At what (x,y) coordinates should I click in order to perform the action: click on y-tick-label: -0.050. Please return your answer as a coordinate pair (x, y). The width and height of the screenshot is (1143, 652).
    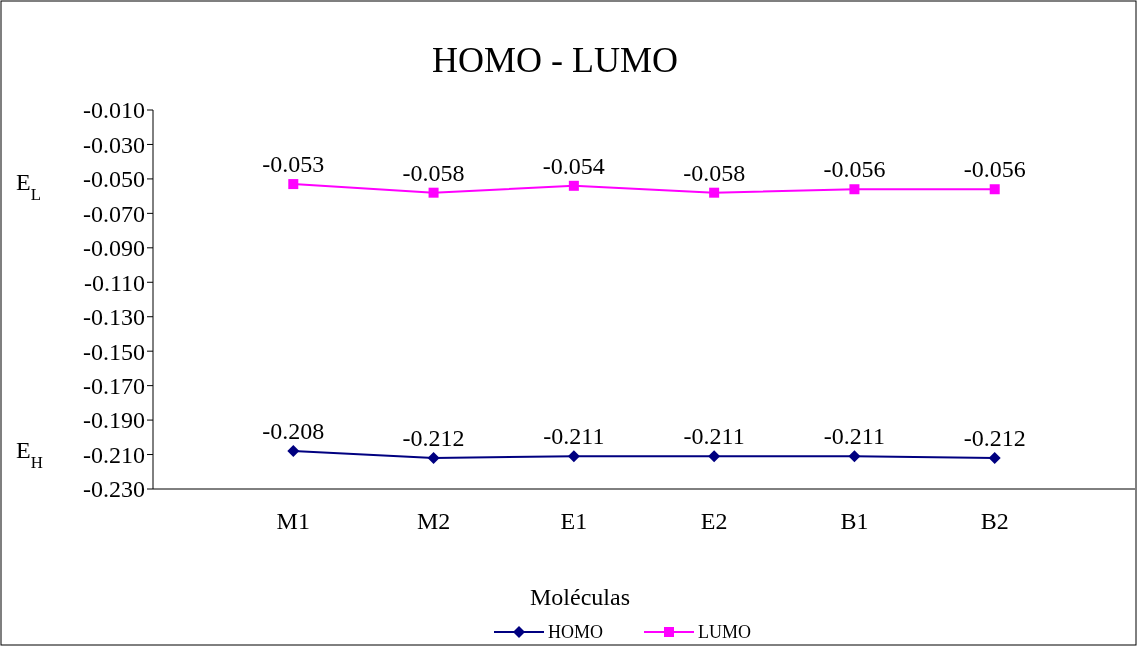
    Looking at the image, I should click on (114, 179).